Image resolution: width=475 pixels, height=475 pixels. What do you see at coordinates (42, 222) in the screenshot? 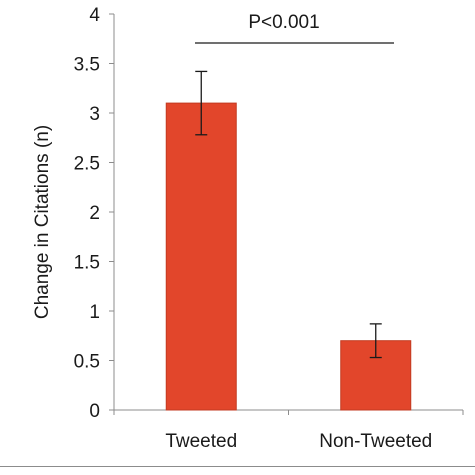
I see `y-axis-label: Change in Citations (n)` at bounding box center [42, 222].